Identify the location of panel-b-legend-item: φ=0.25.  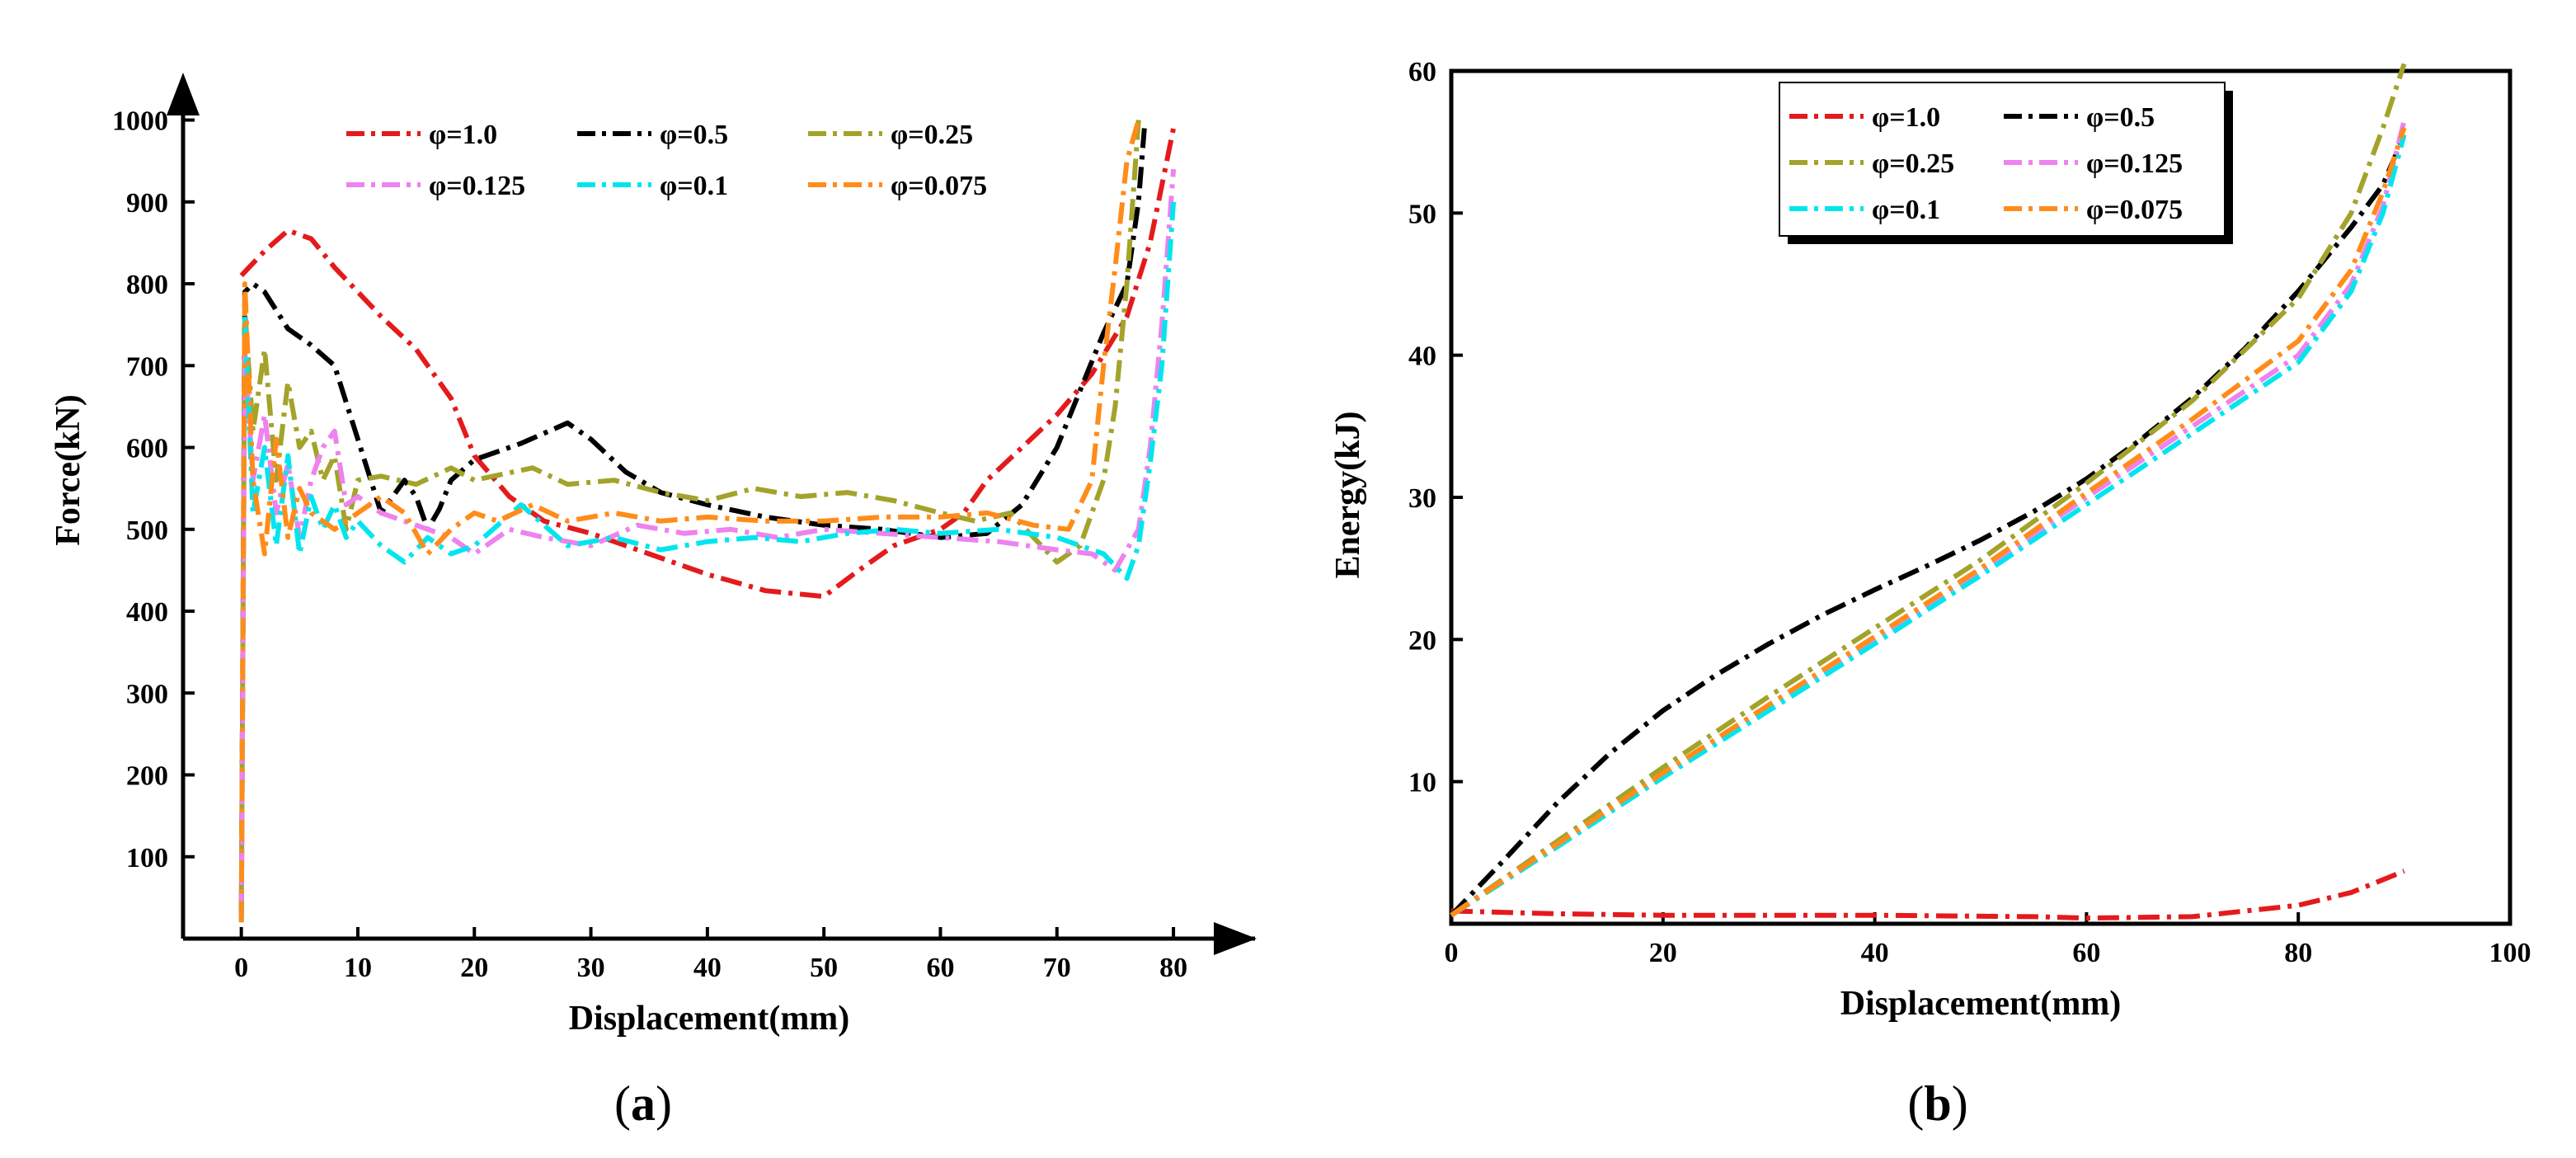
(1871, 163).